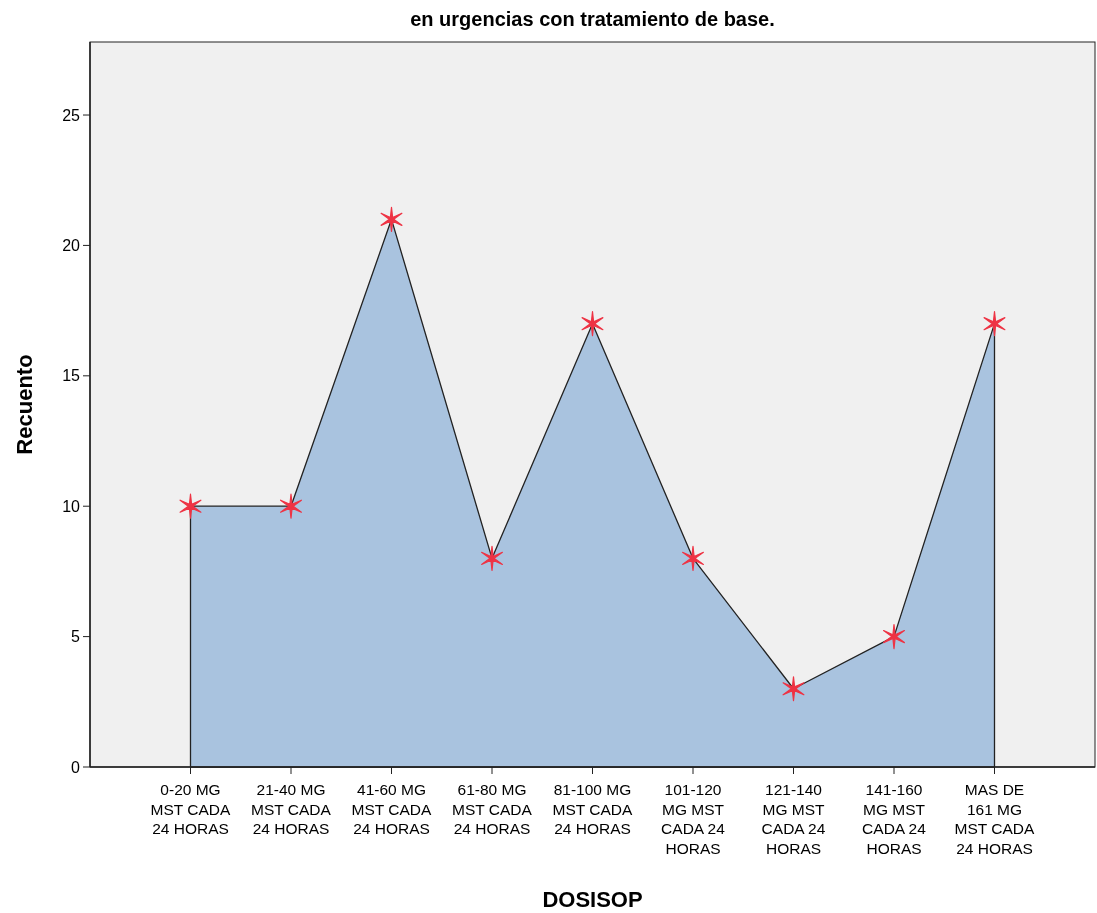  I want to click on y-tick-label: 0, so click(76, 767).